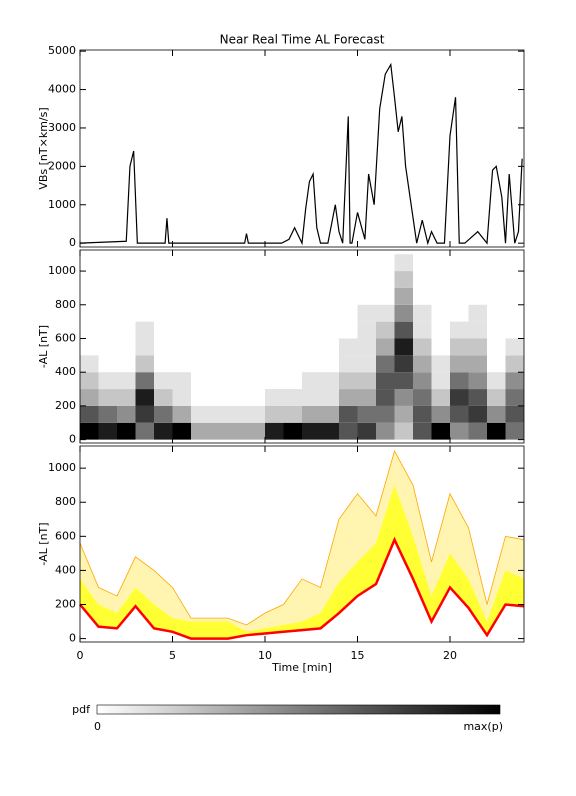  What do you see at coordinates (62, 50) in the screenshot?
I see `y-tick-label: 5000` at bounding box center [62, 50].